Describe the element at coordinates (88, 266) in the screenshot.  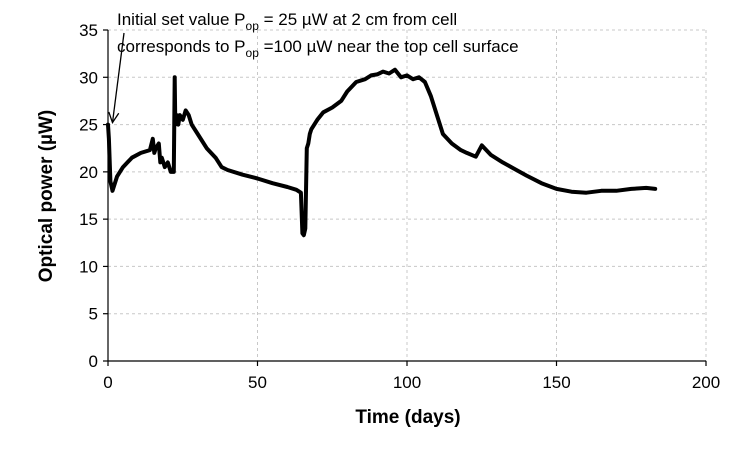
I see `y-tick-label-10: 10` at that location.